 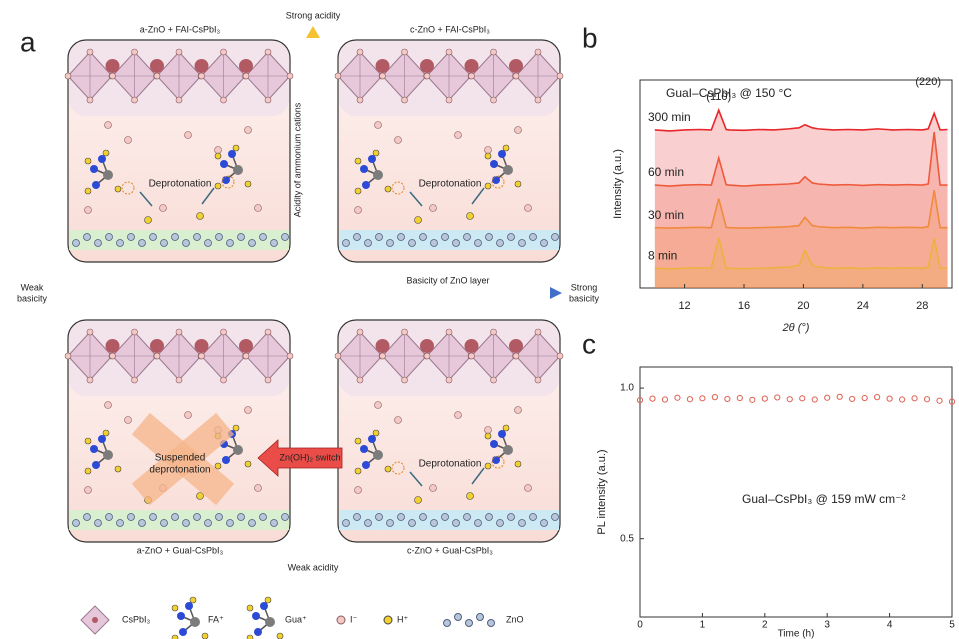 What do you see at coordinates (179, 240) in the screenshot?
I see `zno-strip` at bounding box center [179, 240].